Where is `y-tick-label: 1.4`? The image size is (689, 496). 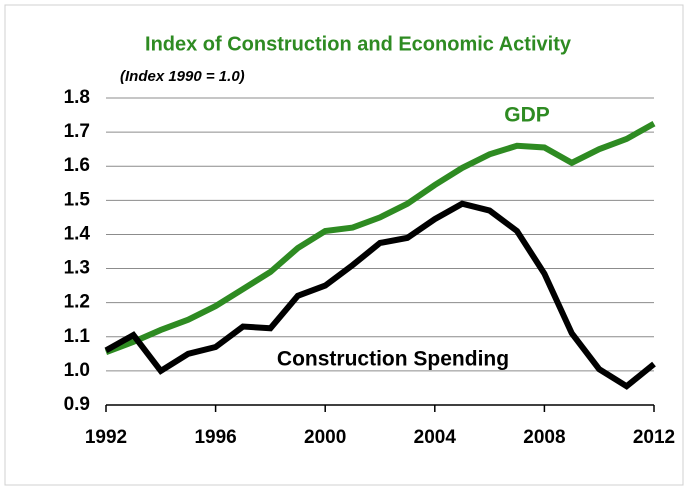
y-tick-label: 1.4 is located at coordinates (77, 233).